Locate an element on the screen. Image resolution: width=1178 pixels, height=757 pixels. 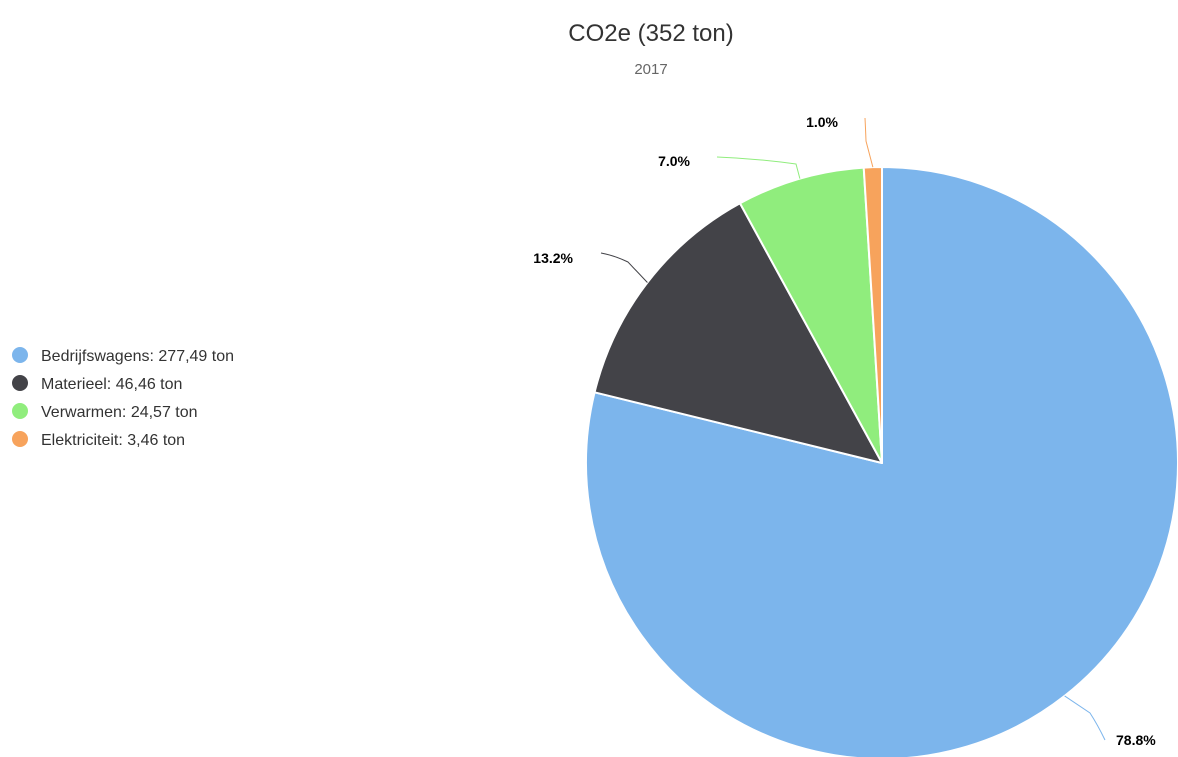
chart-subtitle: 2017 is located at coordinates (650, 69).